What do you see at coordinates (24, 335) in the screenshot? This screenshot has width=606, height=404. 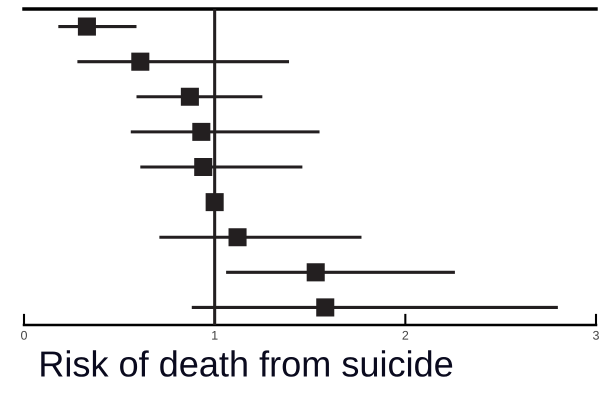 I see `x-tick-label: 0` at bounding box center [24, 335].